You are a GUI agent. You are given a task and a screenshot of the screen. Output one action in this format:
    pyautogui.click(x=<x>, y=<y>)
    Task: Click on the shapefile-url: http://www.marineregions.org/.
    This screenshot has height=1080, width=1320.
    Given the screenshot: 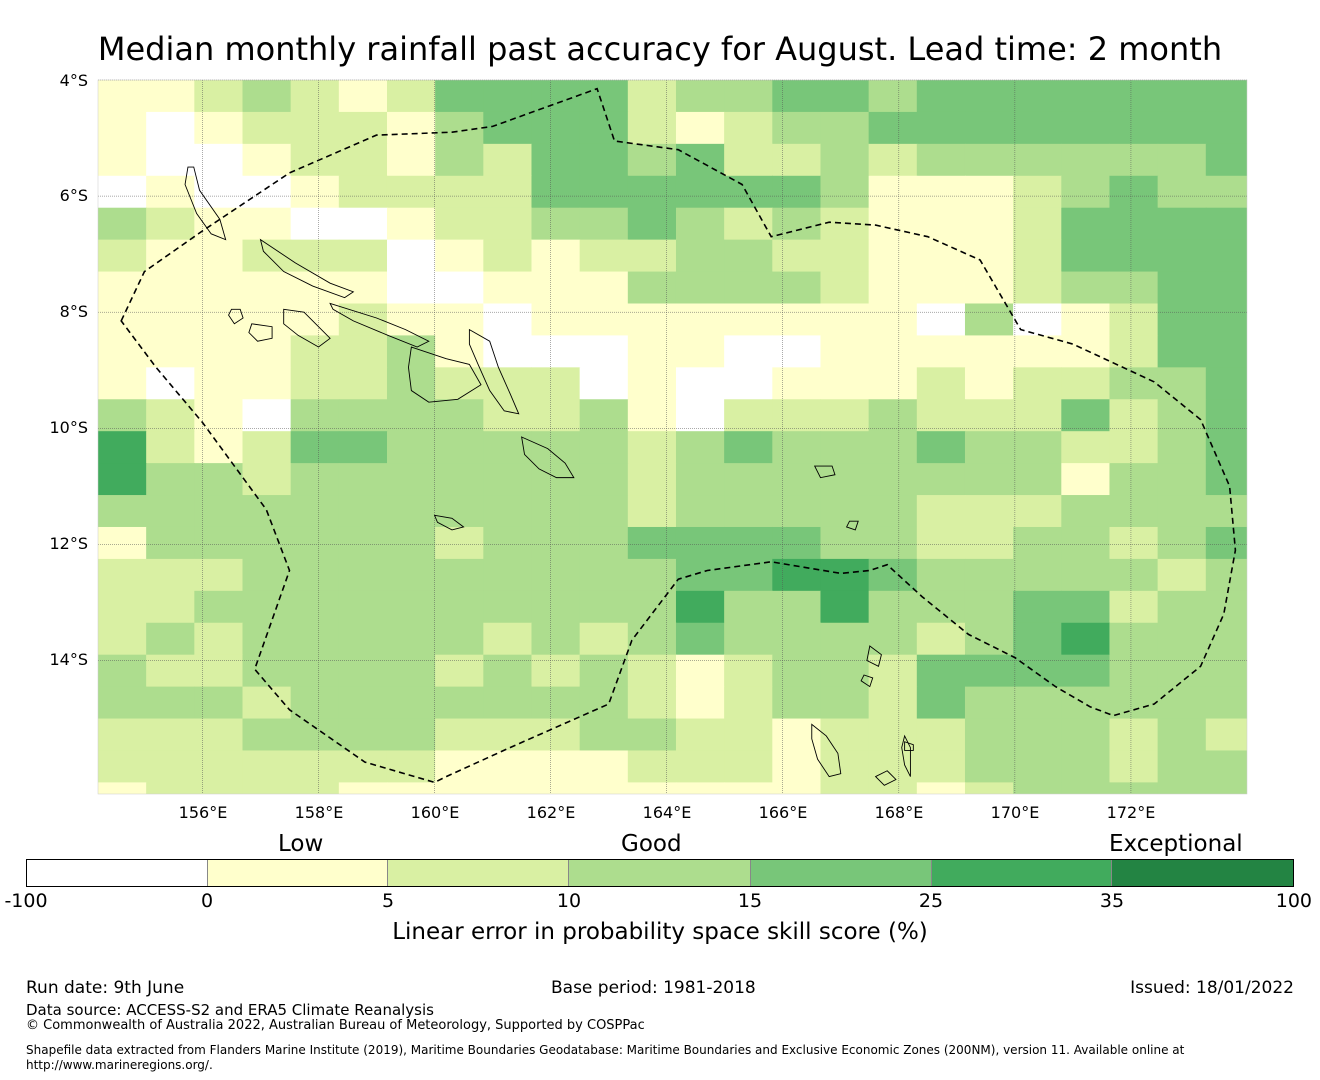 What is the action you would take?
    pyautogui.click(x=119, y=1065)
    